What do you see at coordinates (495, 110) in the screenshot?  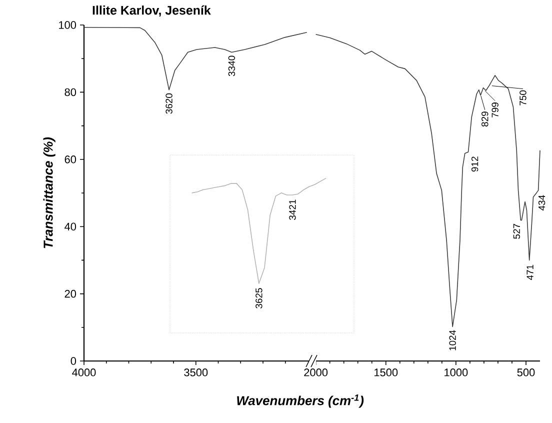 I see `annotation: 799` at bounding box center [495, 110].